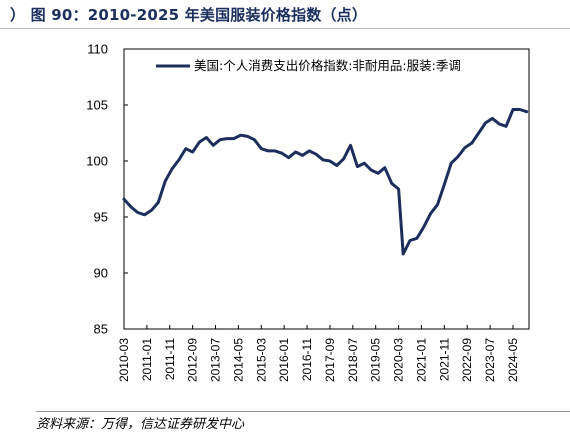 The height and width of the screenshot is (436, 570). I want to click on y-tick-label: 90, so click(101, 273).